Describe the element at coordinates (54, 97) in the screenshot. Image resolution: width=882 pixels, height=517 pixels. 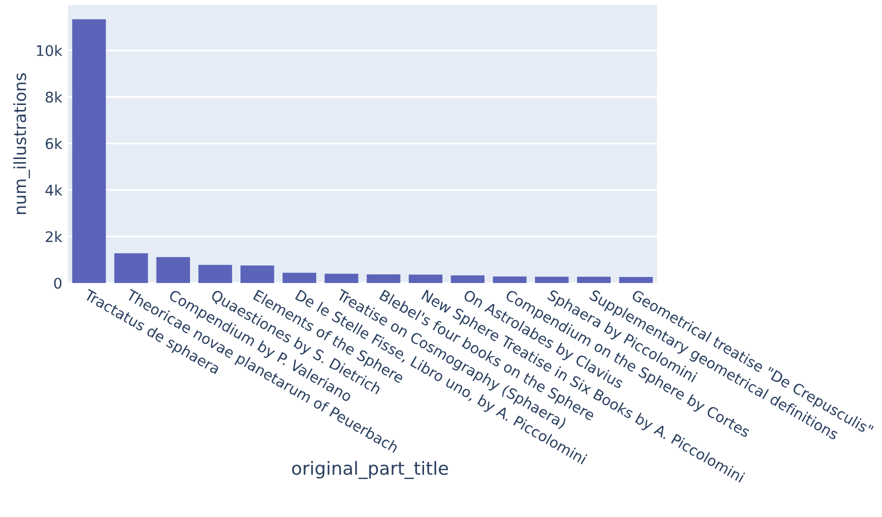
I see `y-tick-label: 8k` at that location.